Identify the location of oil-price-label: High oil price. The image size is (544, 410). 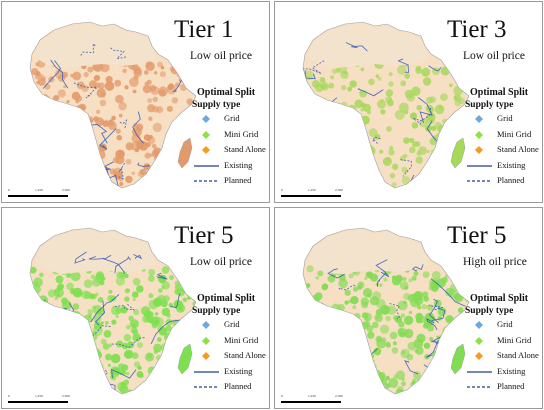
(495, 262).